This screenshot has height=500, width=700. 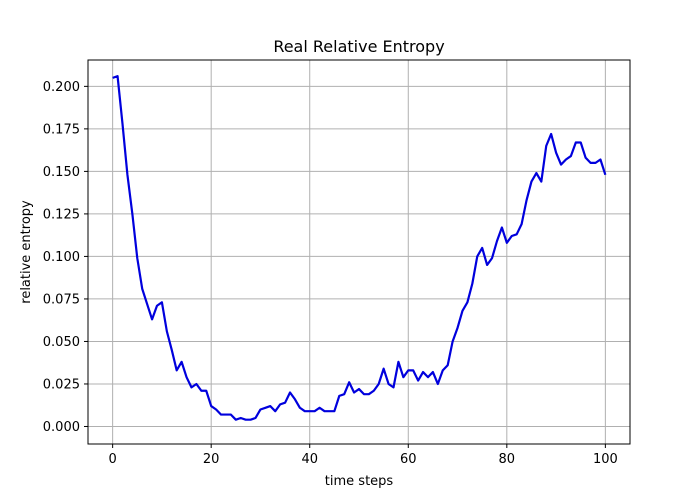 What do you see at coordinates (61, 342) in the screenshot?
I see `y-tick-label: 0.050` at bounding box center [61, 342].